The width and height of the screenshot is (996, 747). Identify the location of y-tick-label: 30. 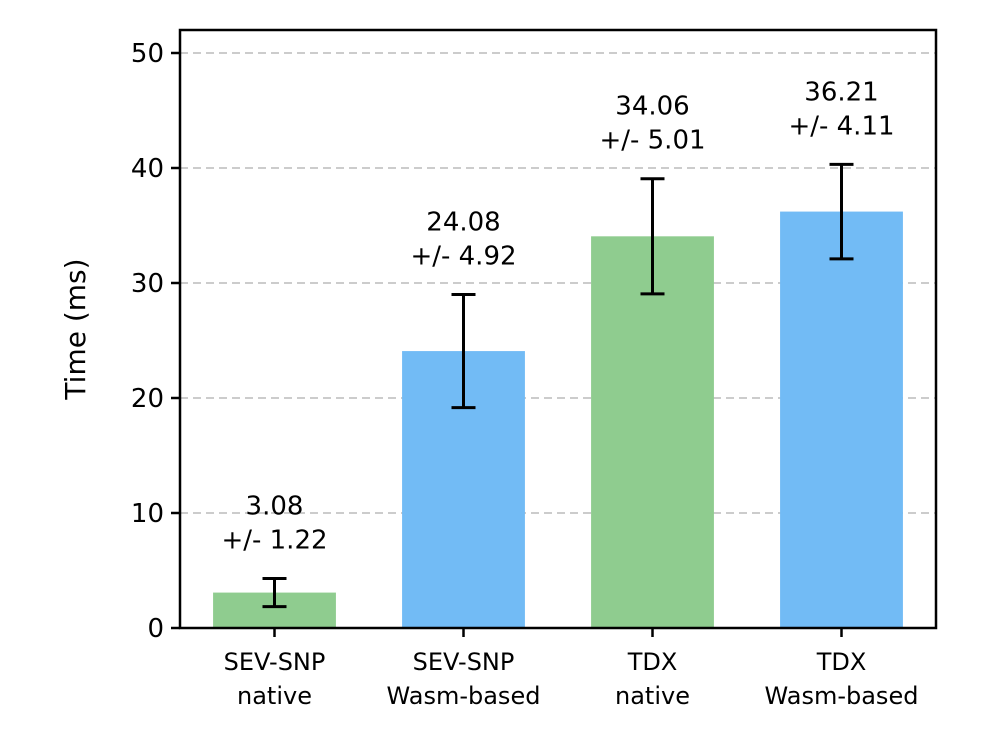
(147, 284).